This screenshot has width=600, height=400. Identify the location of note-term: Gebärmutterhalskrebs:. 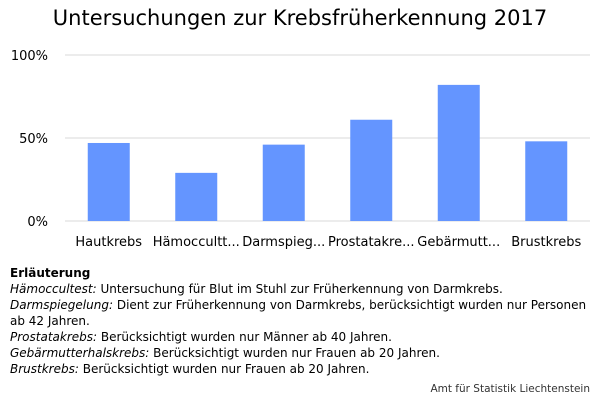
(80, 353).